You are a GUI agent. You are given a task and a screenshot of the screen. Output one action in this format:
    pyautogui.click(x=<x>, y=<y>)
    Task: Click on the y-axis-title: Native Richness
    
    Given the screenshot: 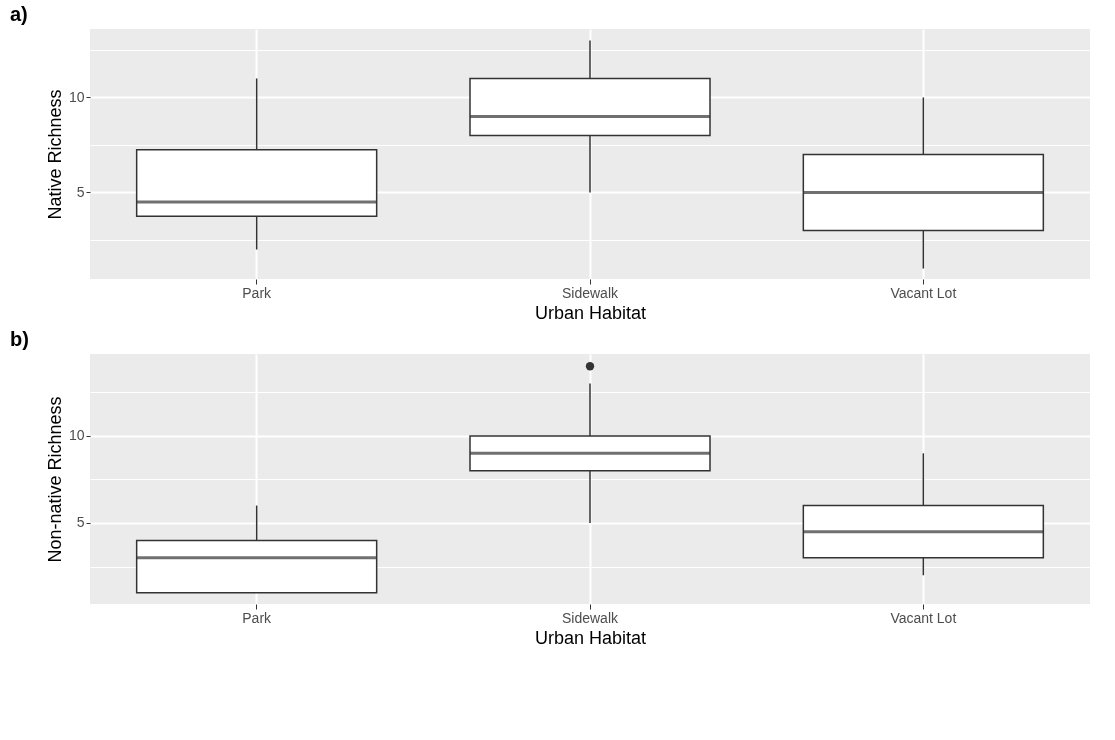 What is the action you would take?
    pyautogui.click(x=54, y=154)
    